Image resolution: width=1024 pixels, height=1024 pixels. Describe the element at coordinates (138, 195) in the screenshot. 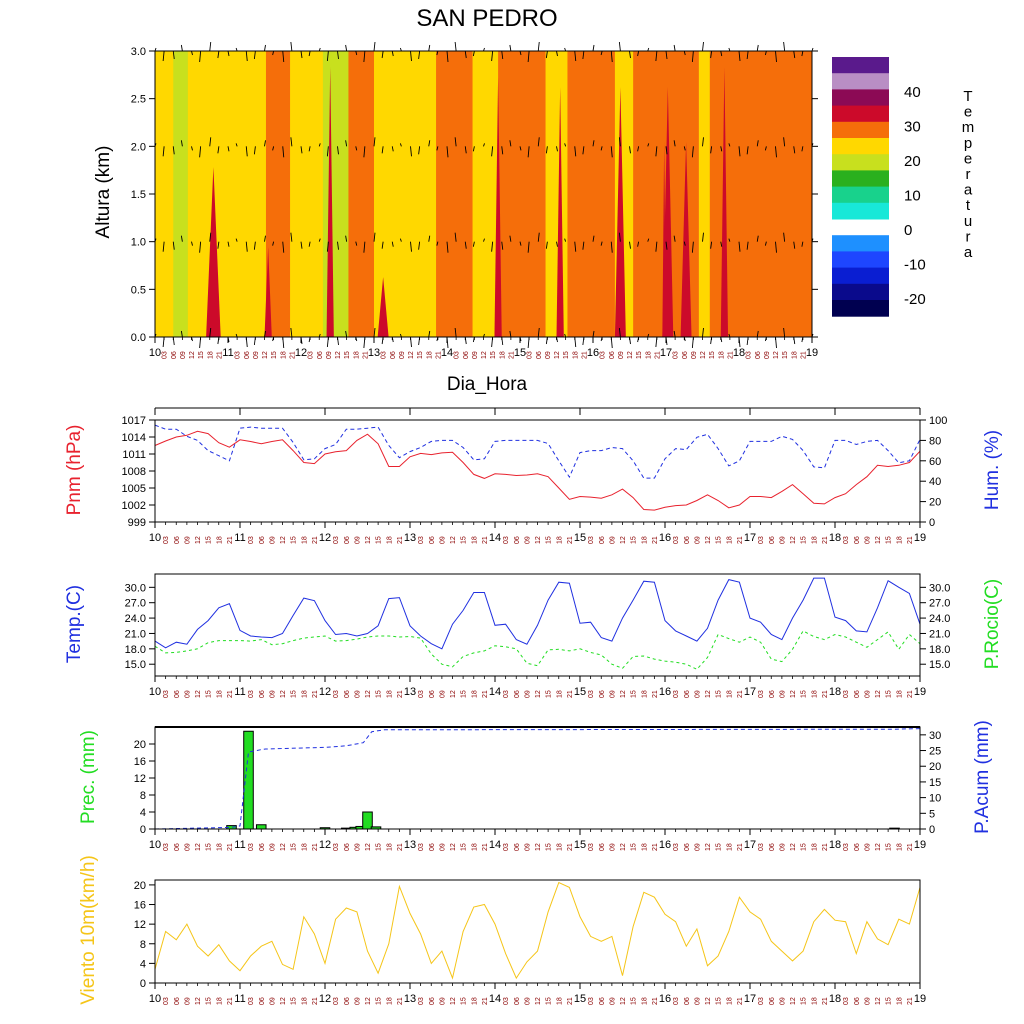

I see `y-tick-label: 1.5` at that location.